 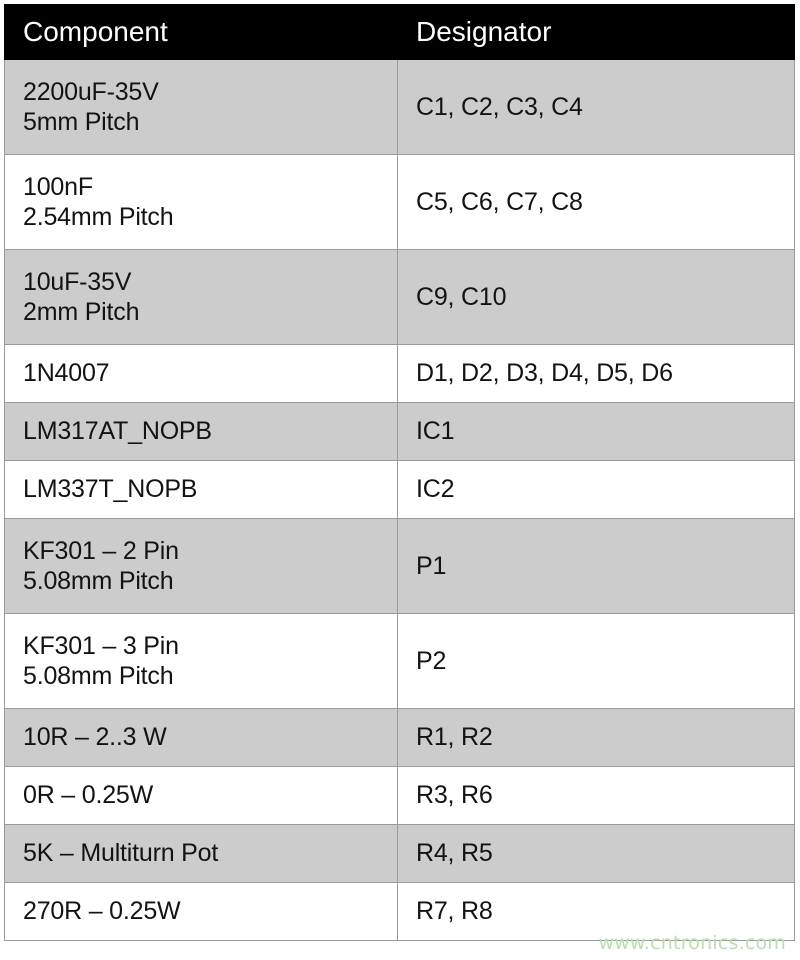 I want to click on table-row: LM317AT_NOPB IC1, so click(x=399, y=431).